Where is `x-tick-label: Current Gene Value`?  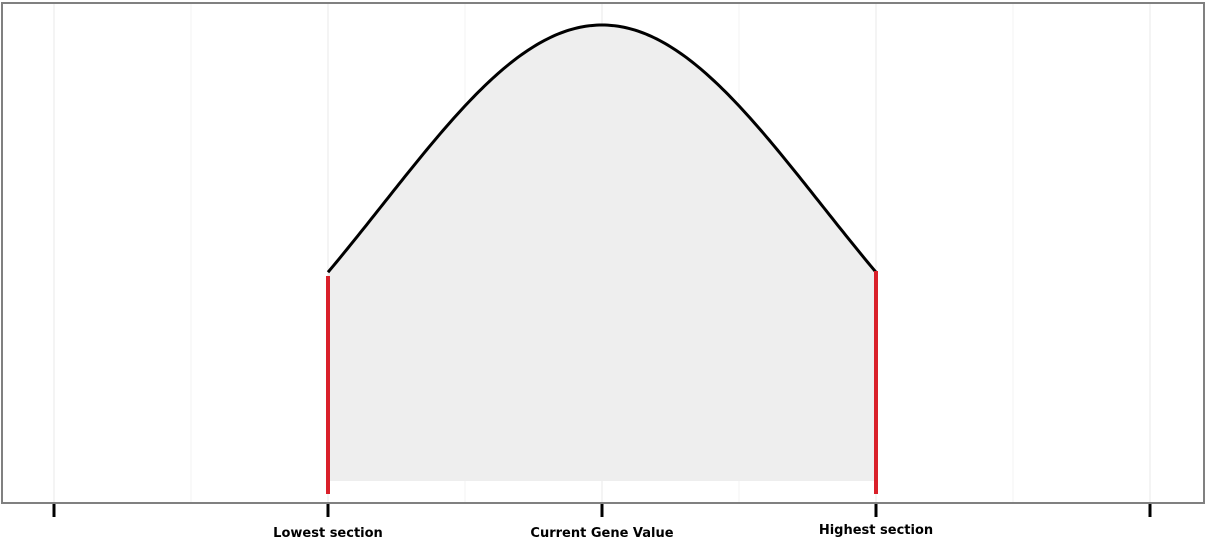
x-tick-label: Current Gene Value is located at coordinates (601, 533).